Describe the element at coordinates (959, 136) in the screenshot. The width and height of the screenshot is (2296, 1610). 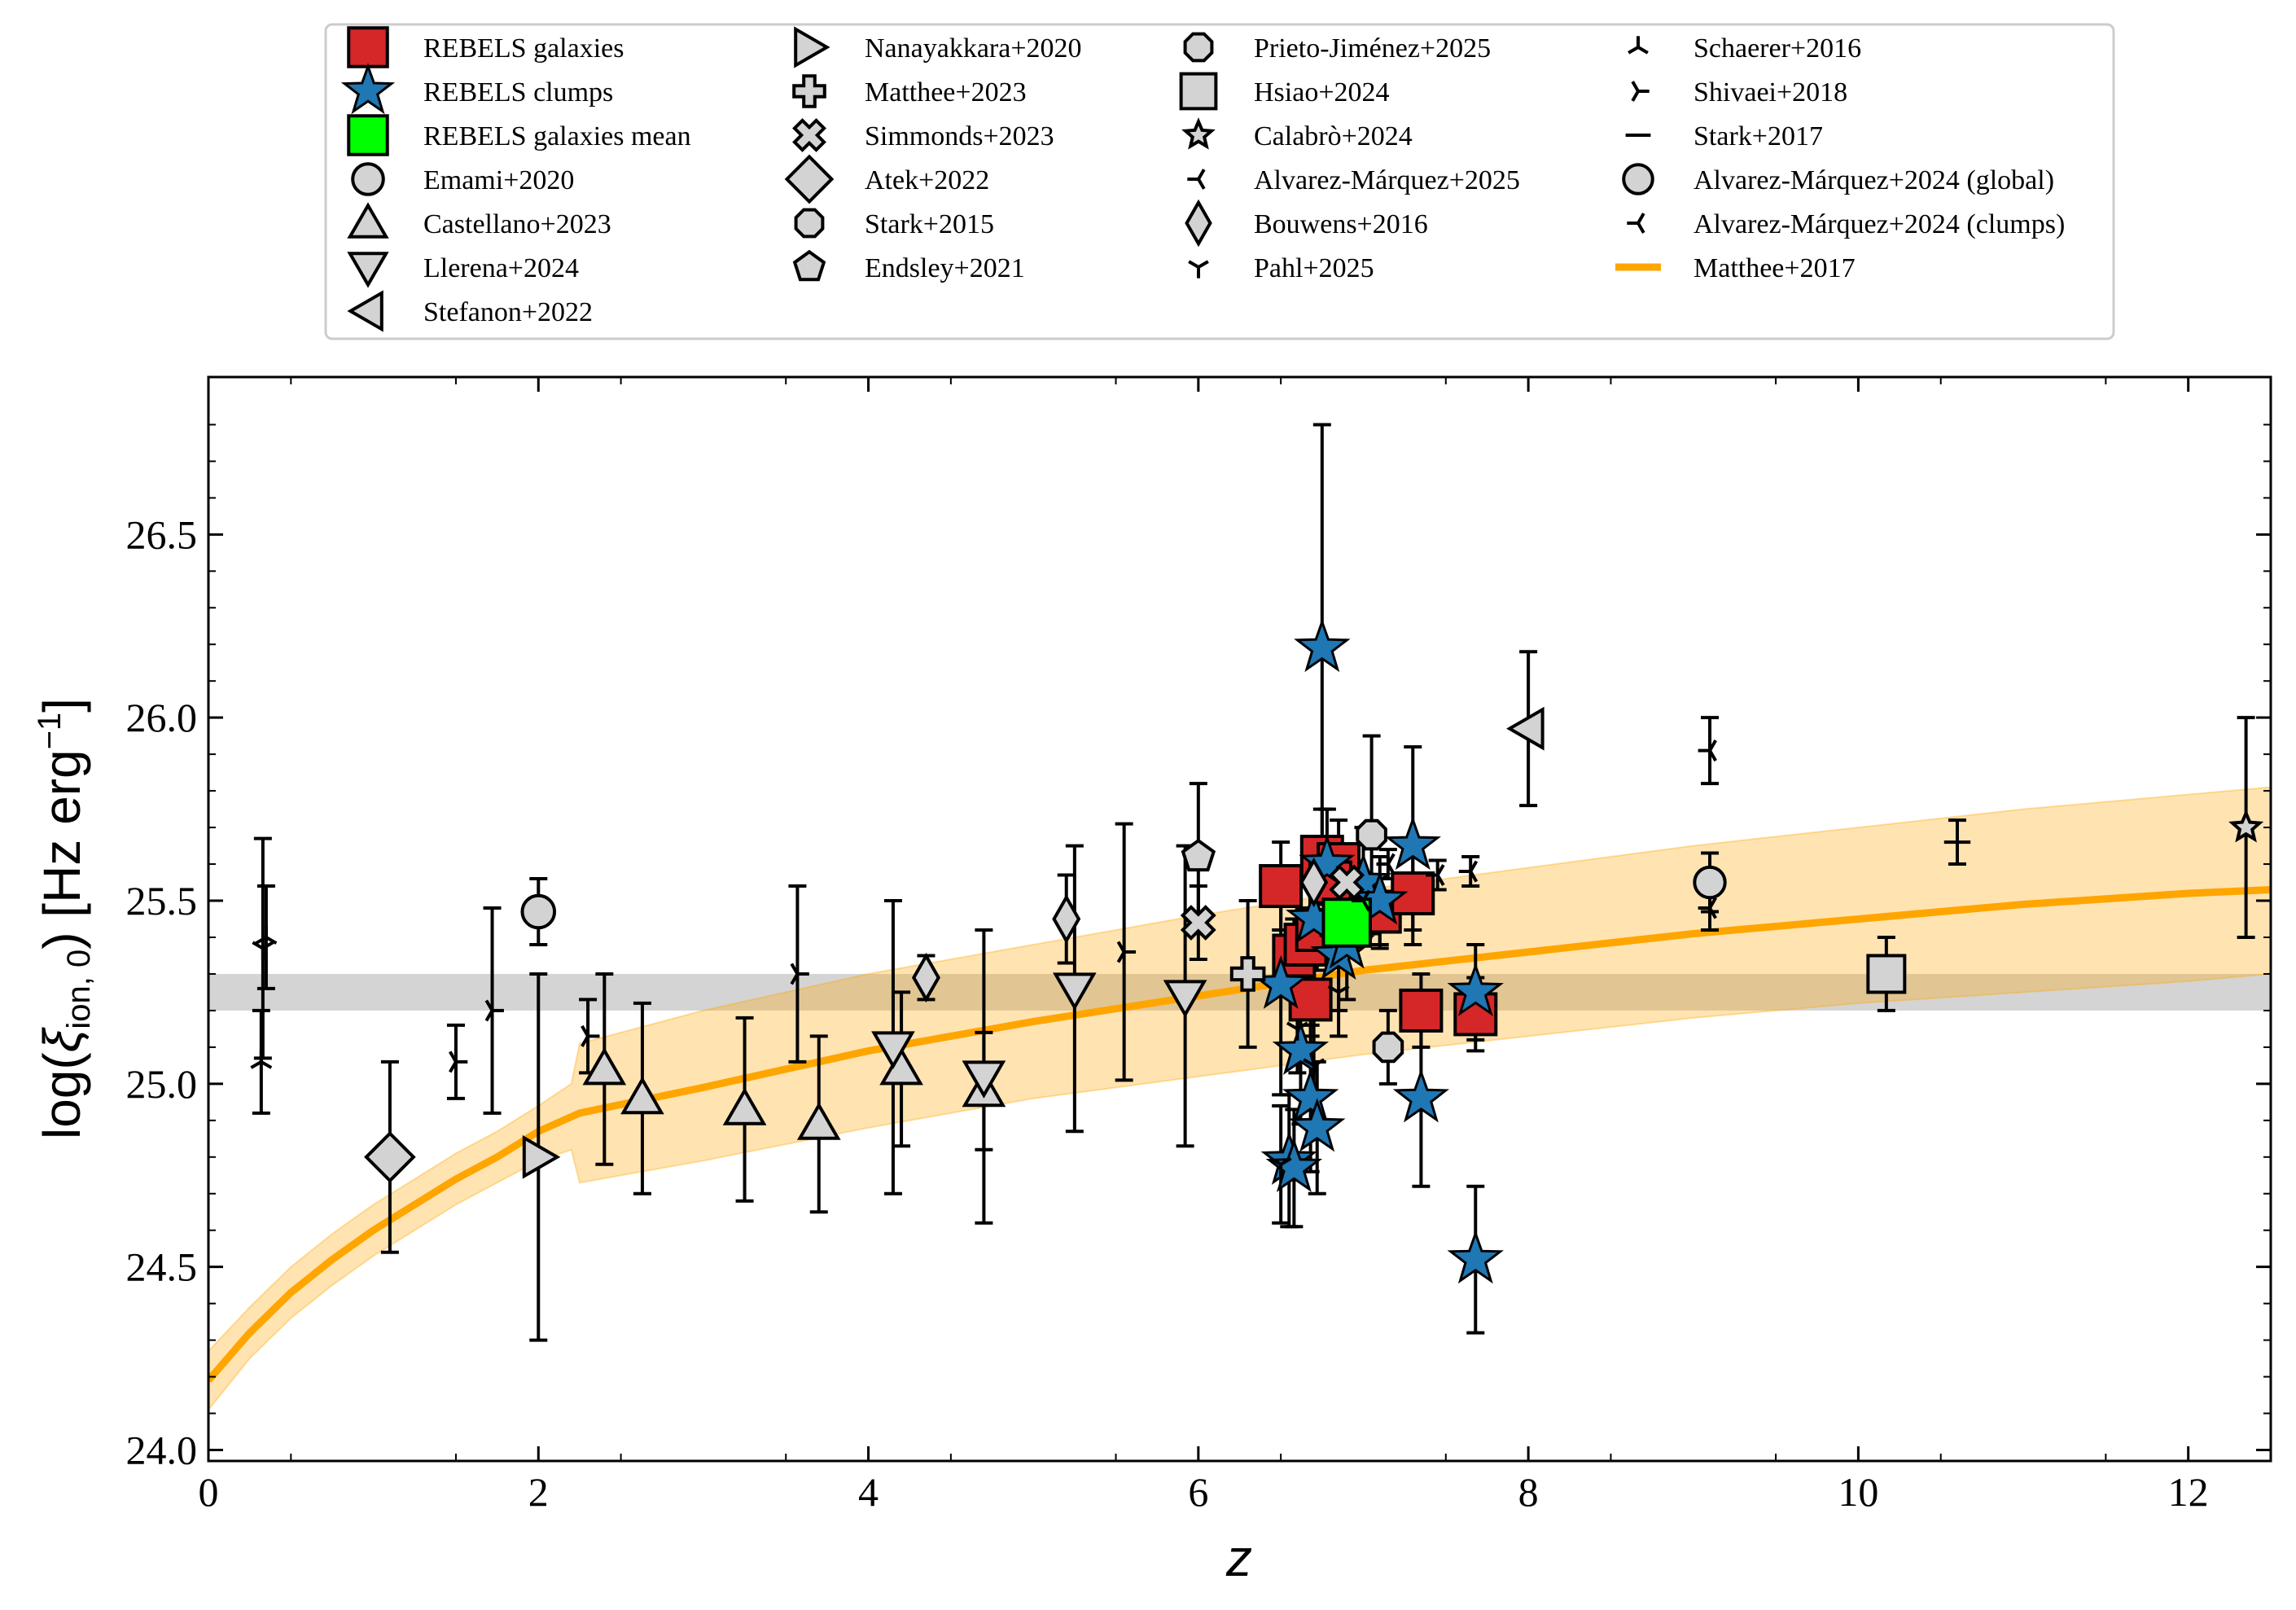
I see `legend-label: Simmonds+2023` at that location.